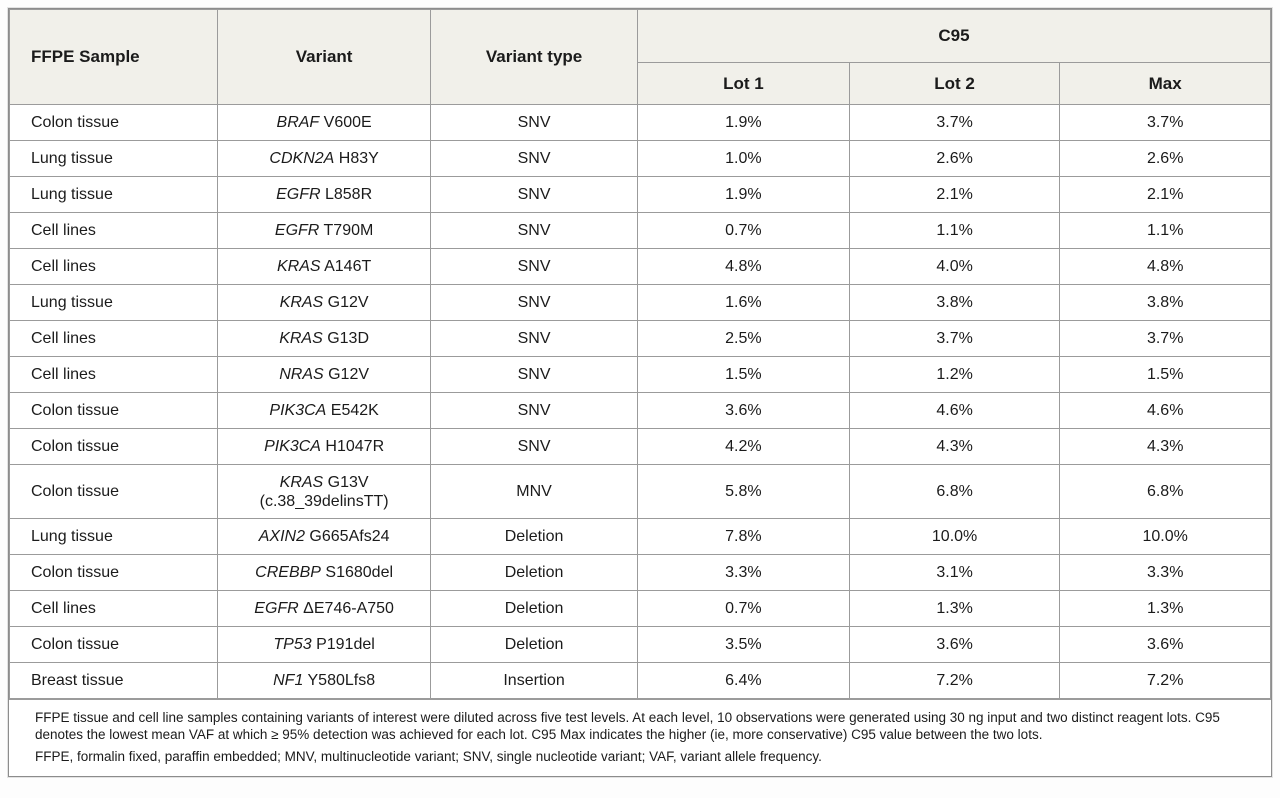  I want to click on cell-c95-lot1: 1.0%, so click(743, 158).